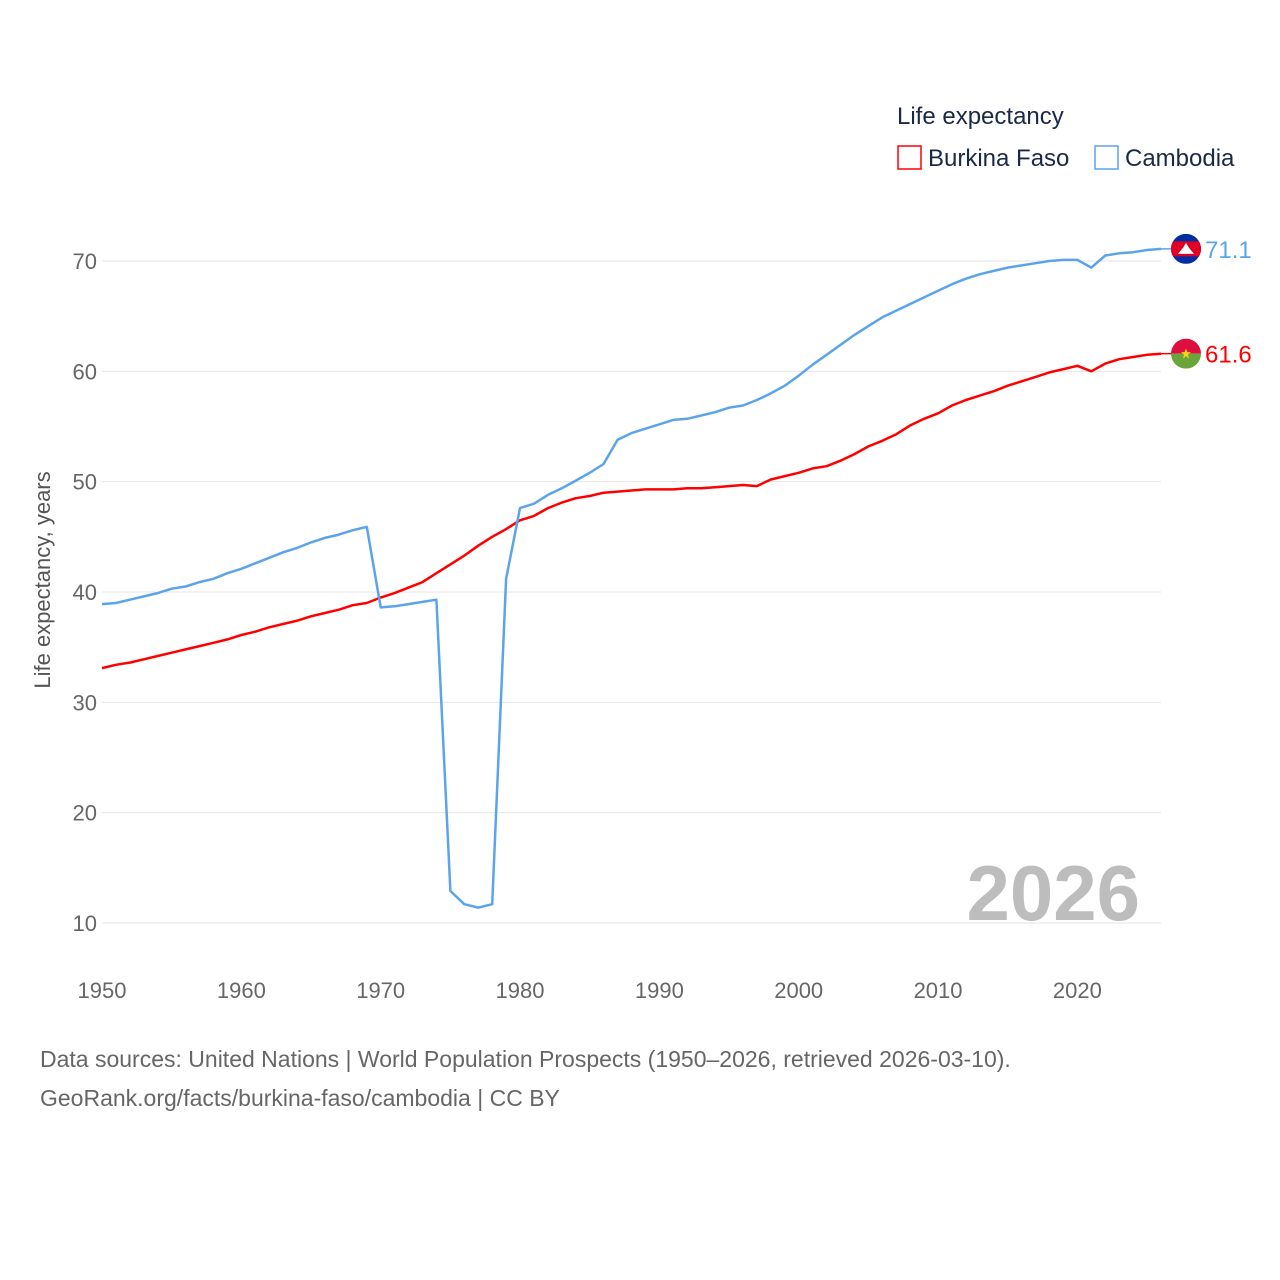 The width and height of the screenshot is (1280, 1280). I want to click on y-axis-label: Life expectancy, years, so click(42, 579).